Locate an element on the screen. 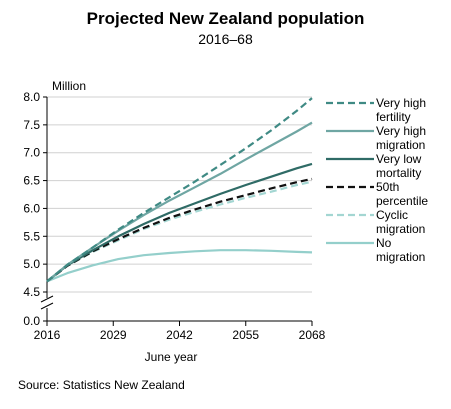 The image size is (451, 409). x-tick-label: 2042 is located at coordinates (179, 335).